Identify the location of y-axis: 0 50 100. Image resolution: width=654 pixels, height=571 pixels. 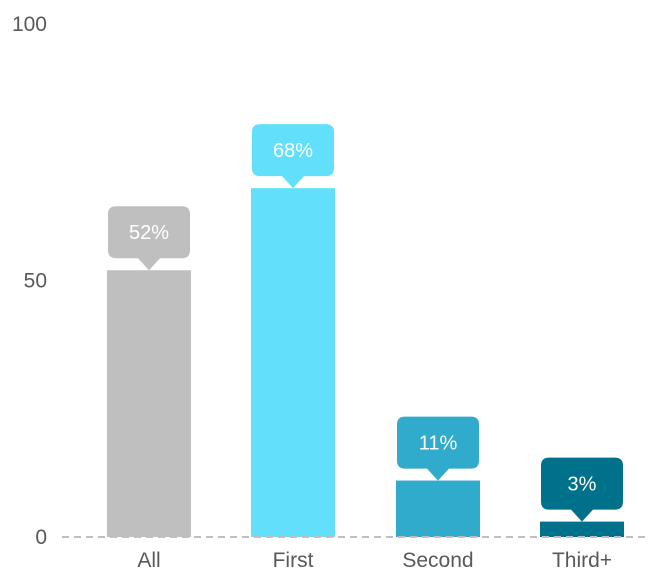
(29, 281).